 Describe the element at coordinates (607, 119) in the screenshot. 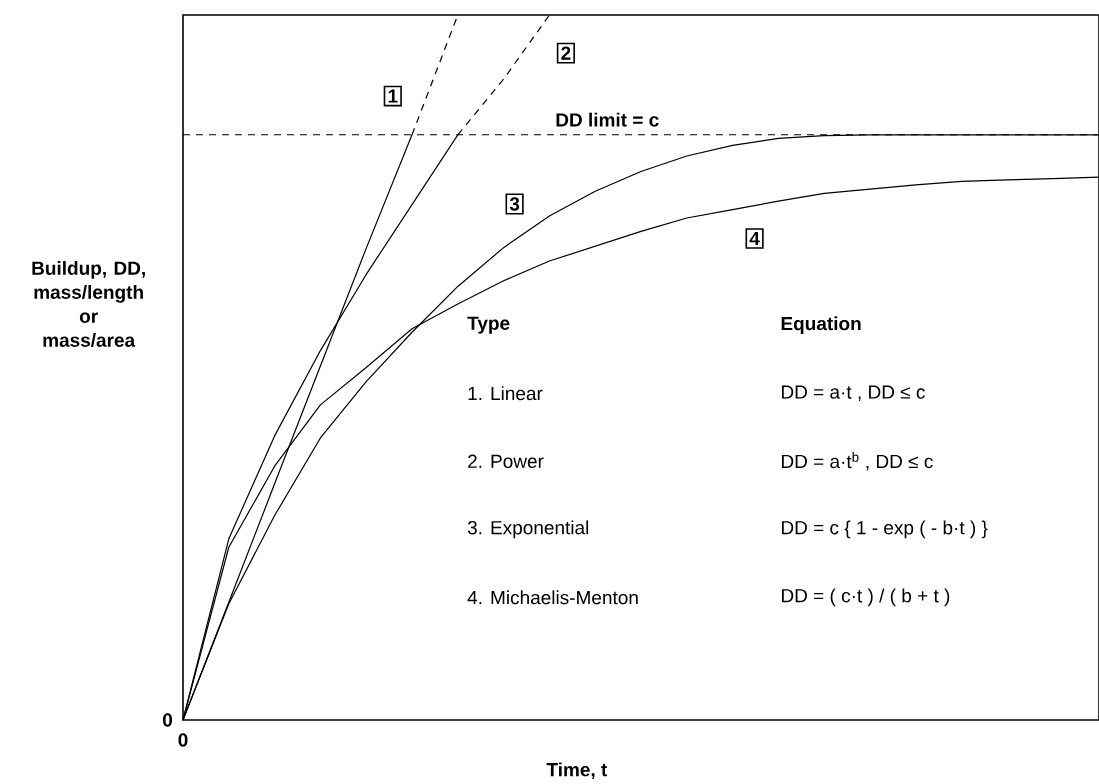

I see `ref-line-label: DD limit = c` at that location.